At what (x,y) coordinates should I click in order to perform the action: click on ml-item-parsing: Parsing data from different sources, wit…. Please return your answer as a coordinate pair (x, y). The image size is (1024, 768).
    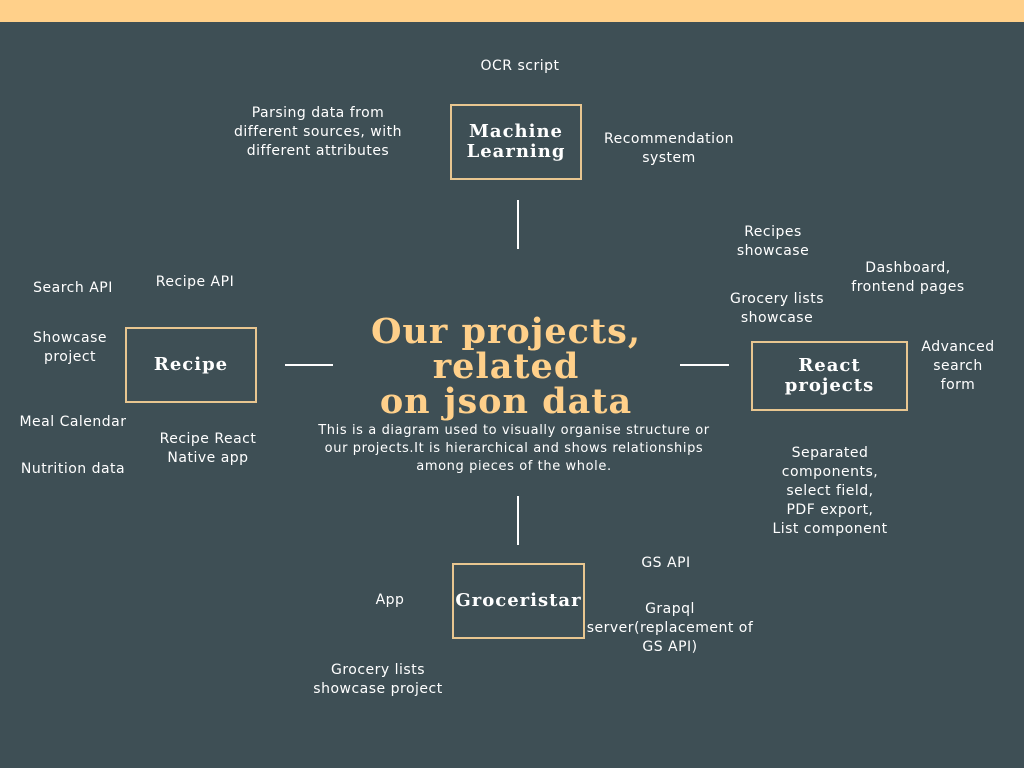
    Looking at the image, I should click on (317, 132).